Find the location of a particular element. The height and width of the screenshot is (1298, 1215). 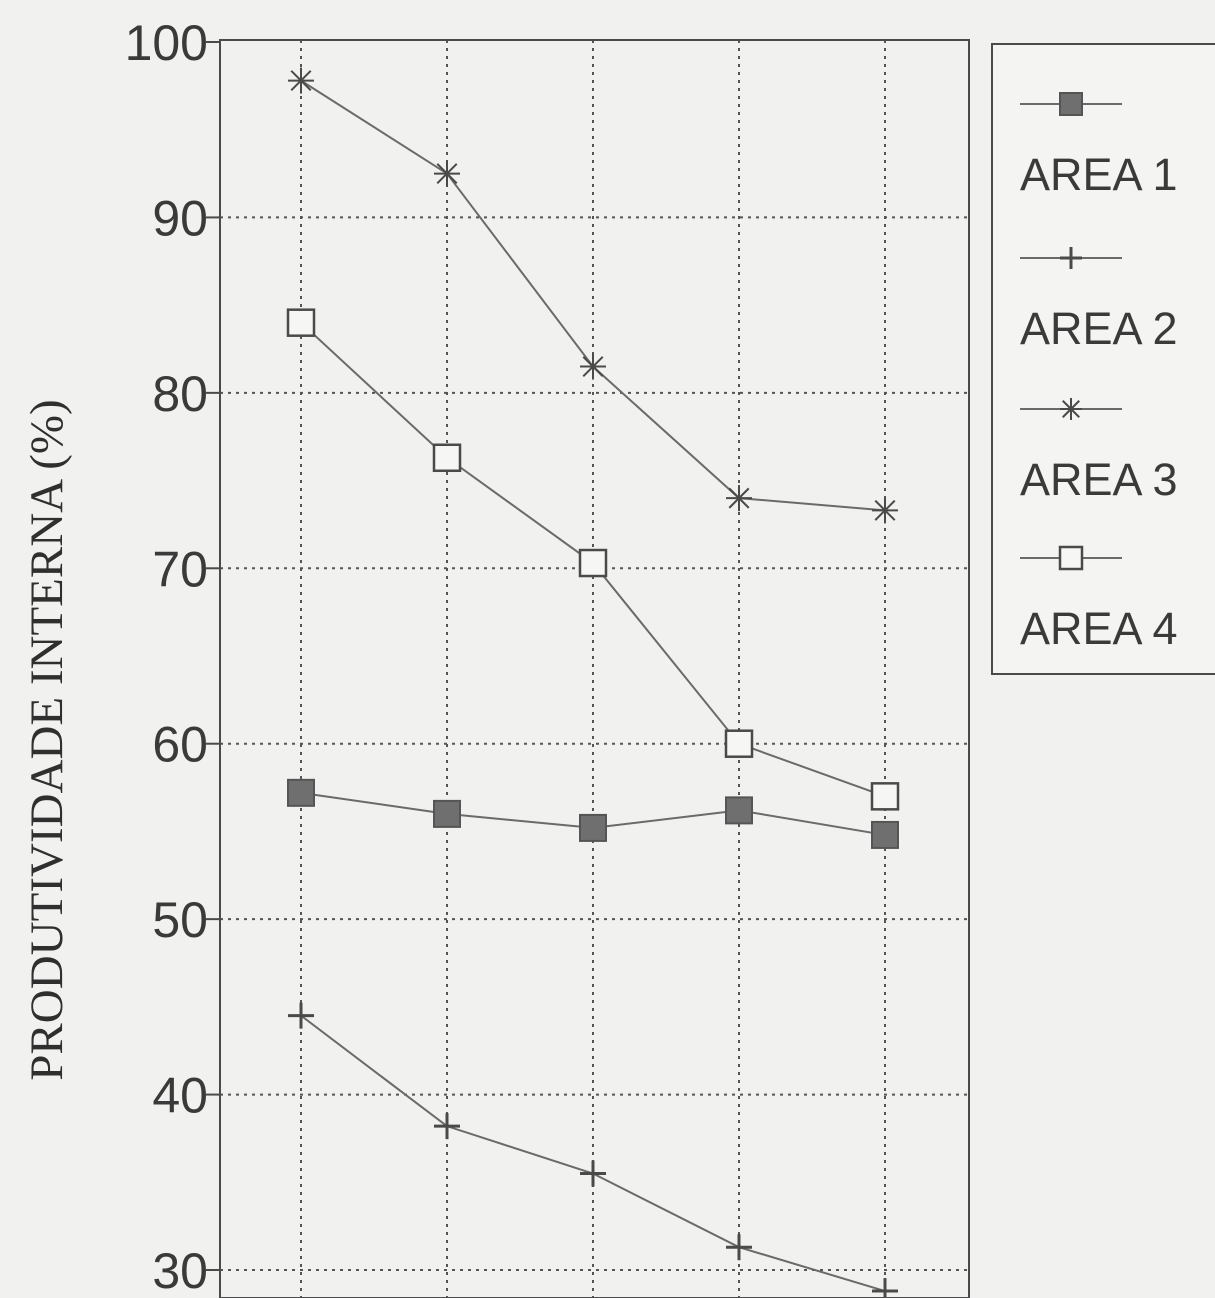

data-point-area-1-5-shape is located at coordinates (885, 834).